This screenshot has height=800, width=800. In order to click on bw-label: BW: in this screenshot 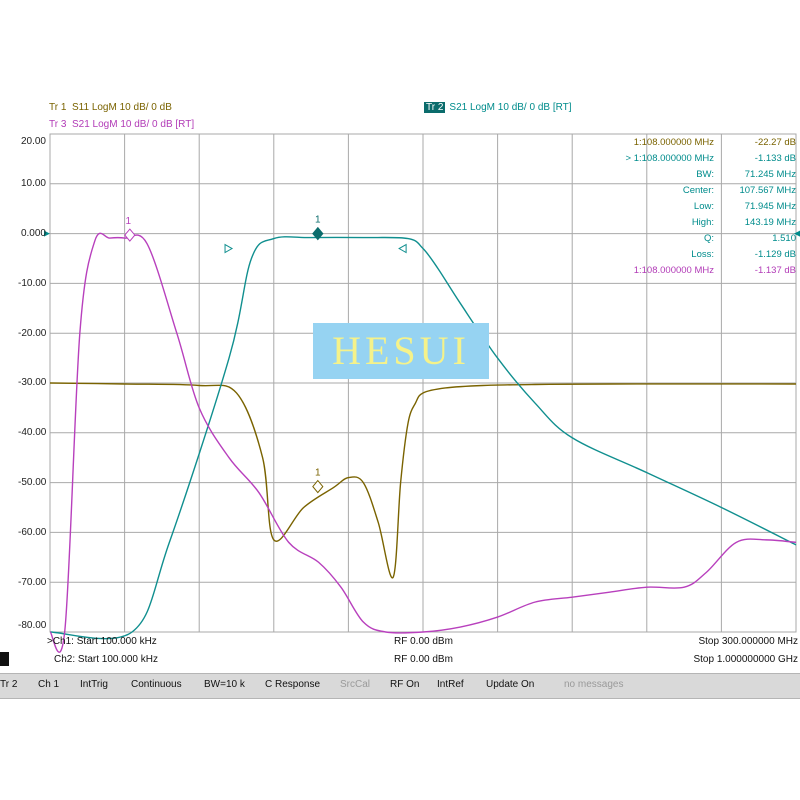, I will do `click(705, 174)`.